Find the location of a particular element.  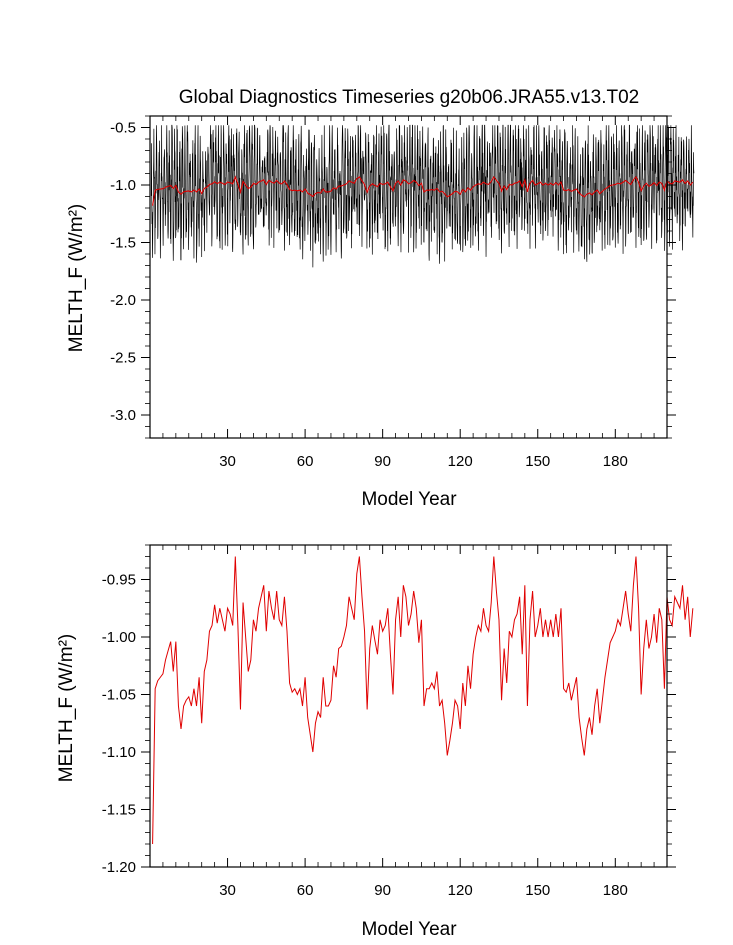

bottom-x-tick-label: 120 is located at coordinates (460, 890).